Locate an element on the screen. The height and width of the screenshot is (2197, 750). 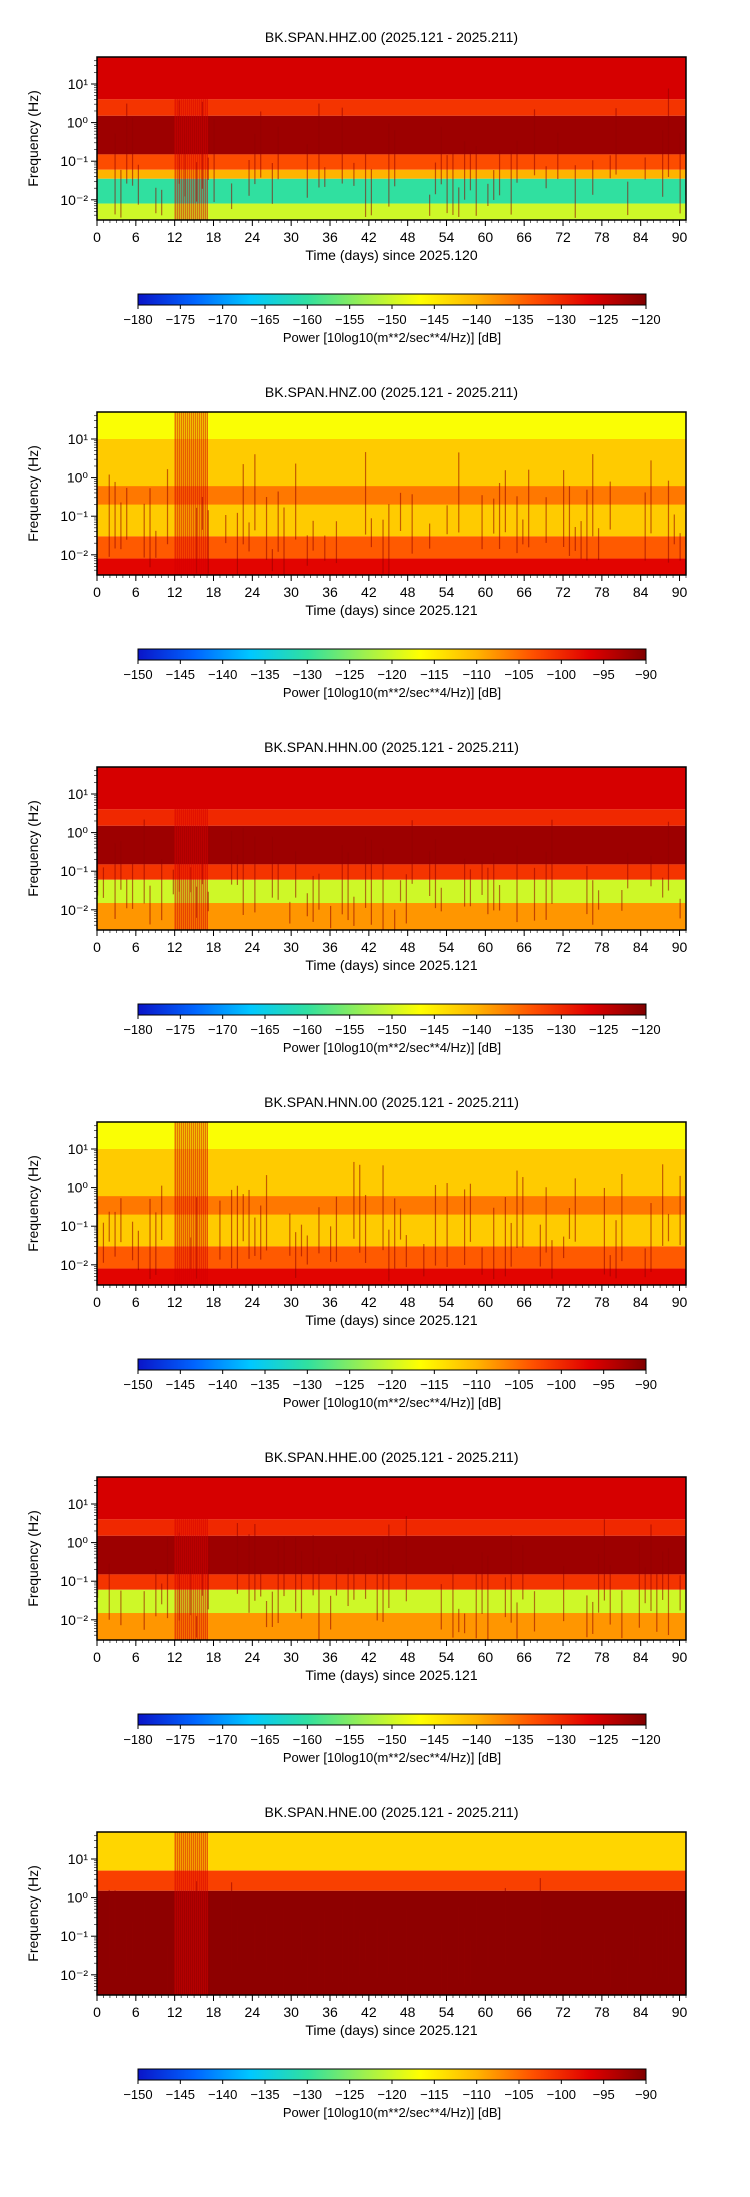
chart-title: BK.SPAN.HNZ.00 (2025.121 - 2025.211) is located at coordinates (391, 392).